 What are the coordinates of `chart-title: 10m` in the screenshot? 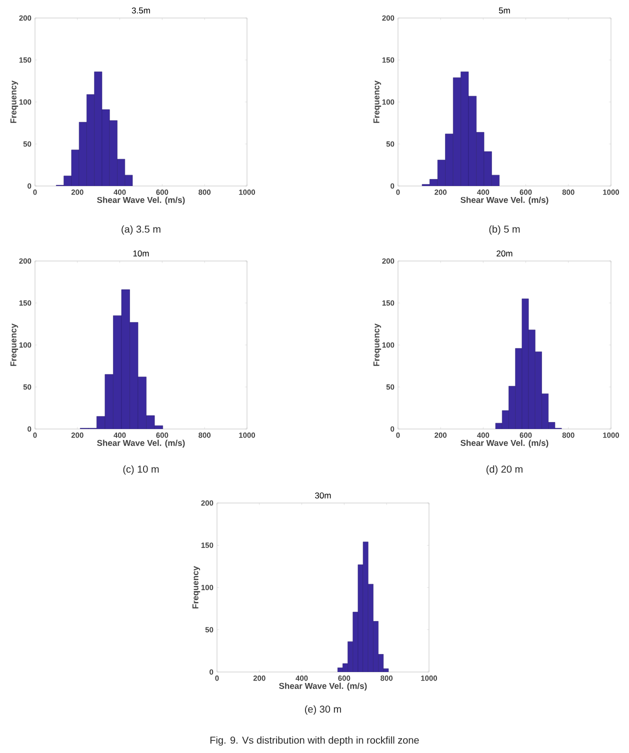 It's located at (141, 253).